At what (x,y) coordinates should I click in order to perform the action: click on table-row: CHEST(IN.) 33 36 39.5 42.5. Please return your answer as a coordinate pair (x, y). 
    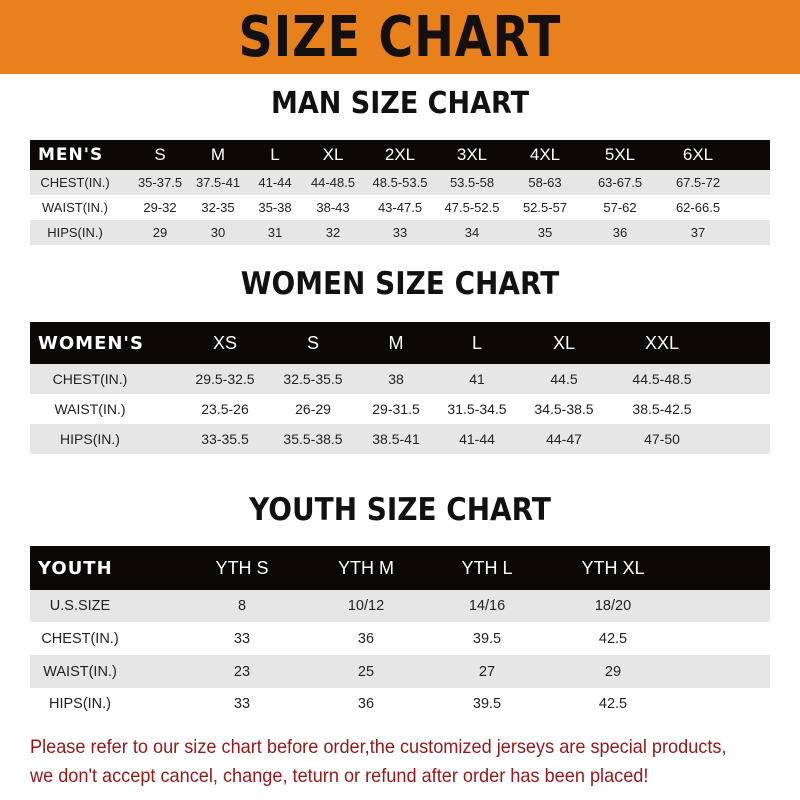
    Looking at the image, I should click on (400, 638).